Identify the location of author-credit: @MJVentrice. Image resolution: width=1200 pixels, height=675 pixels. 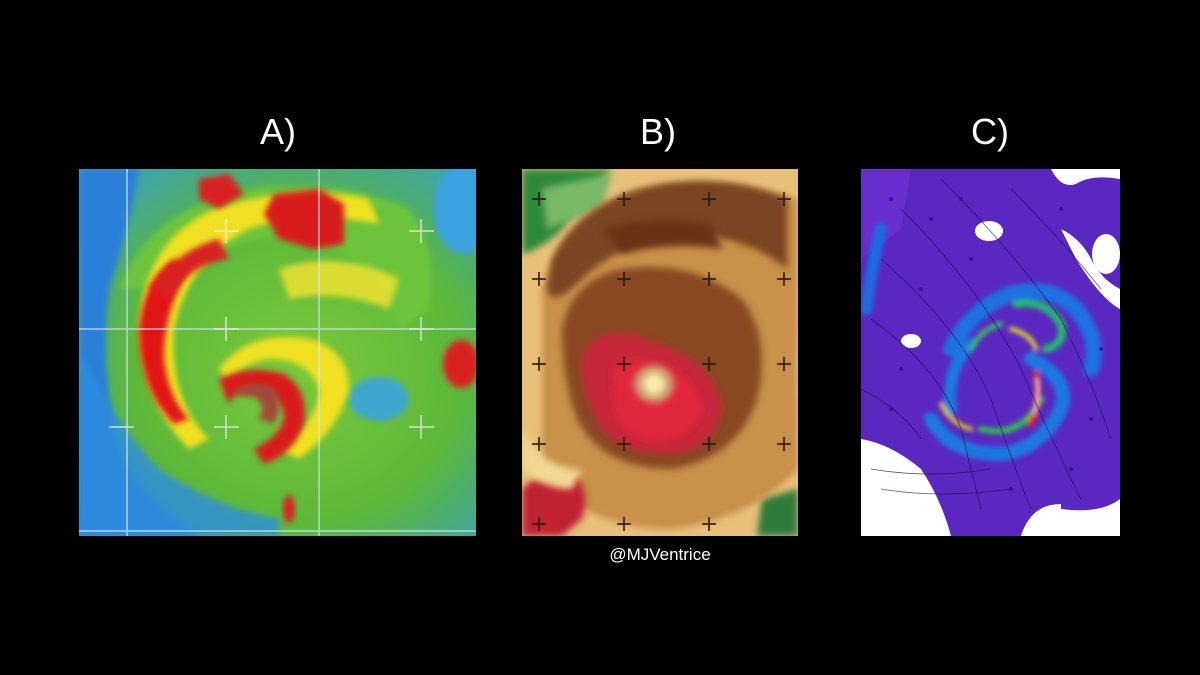
(660, 554).